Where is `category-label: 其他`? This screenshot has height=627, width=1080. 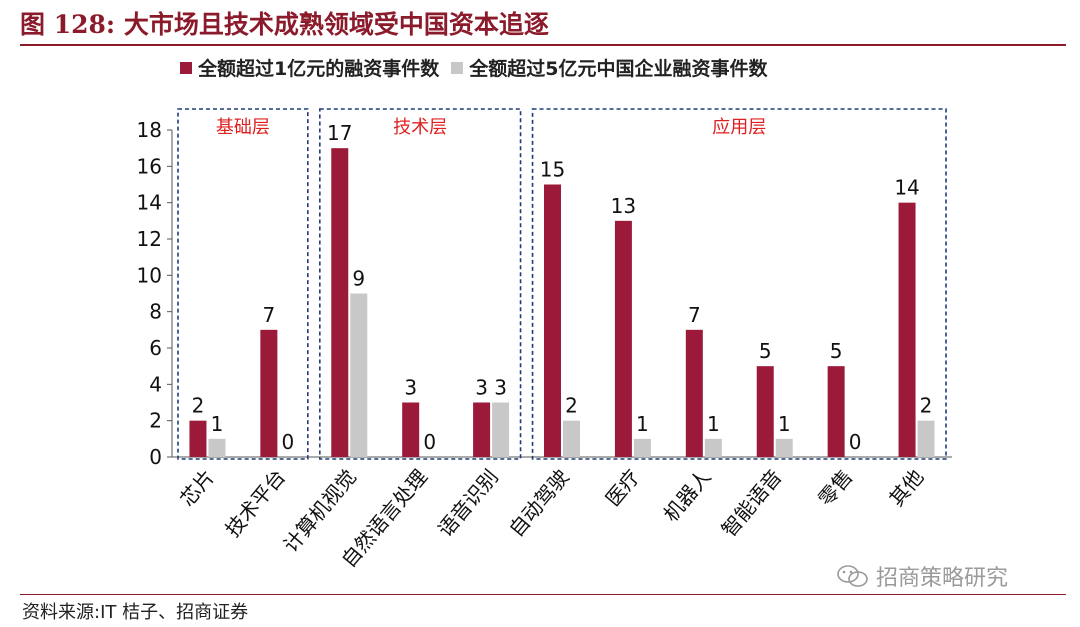
category-label: 其他 is located at coordinates (906, 488).